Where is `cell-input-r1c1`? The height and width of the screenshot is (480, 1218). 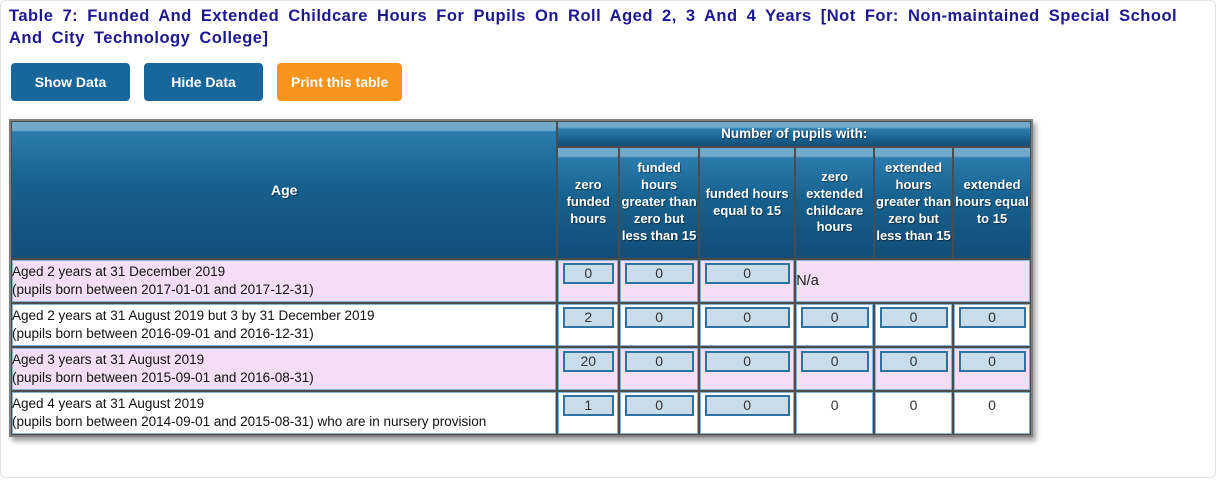
cell-input-r1c1 is located at coordinates (588, 273).